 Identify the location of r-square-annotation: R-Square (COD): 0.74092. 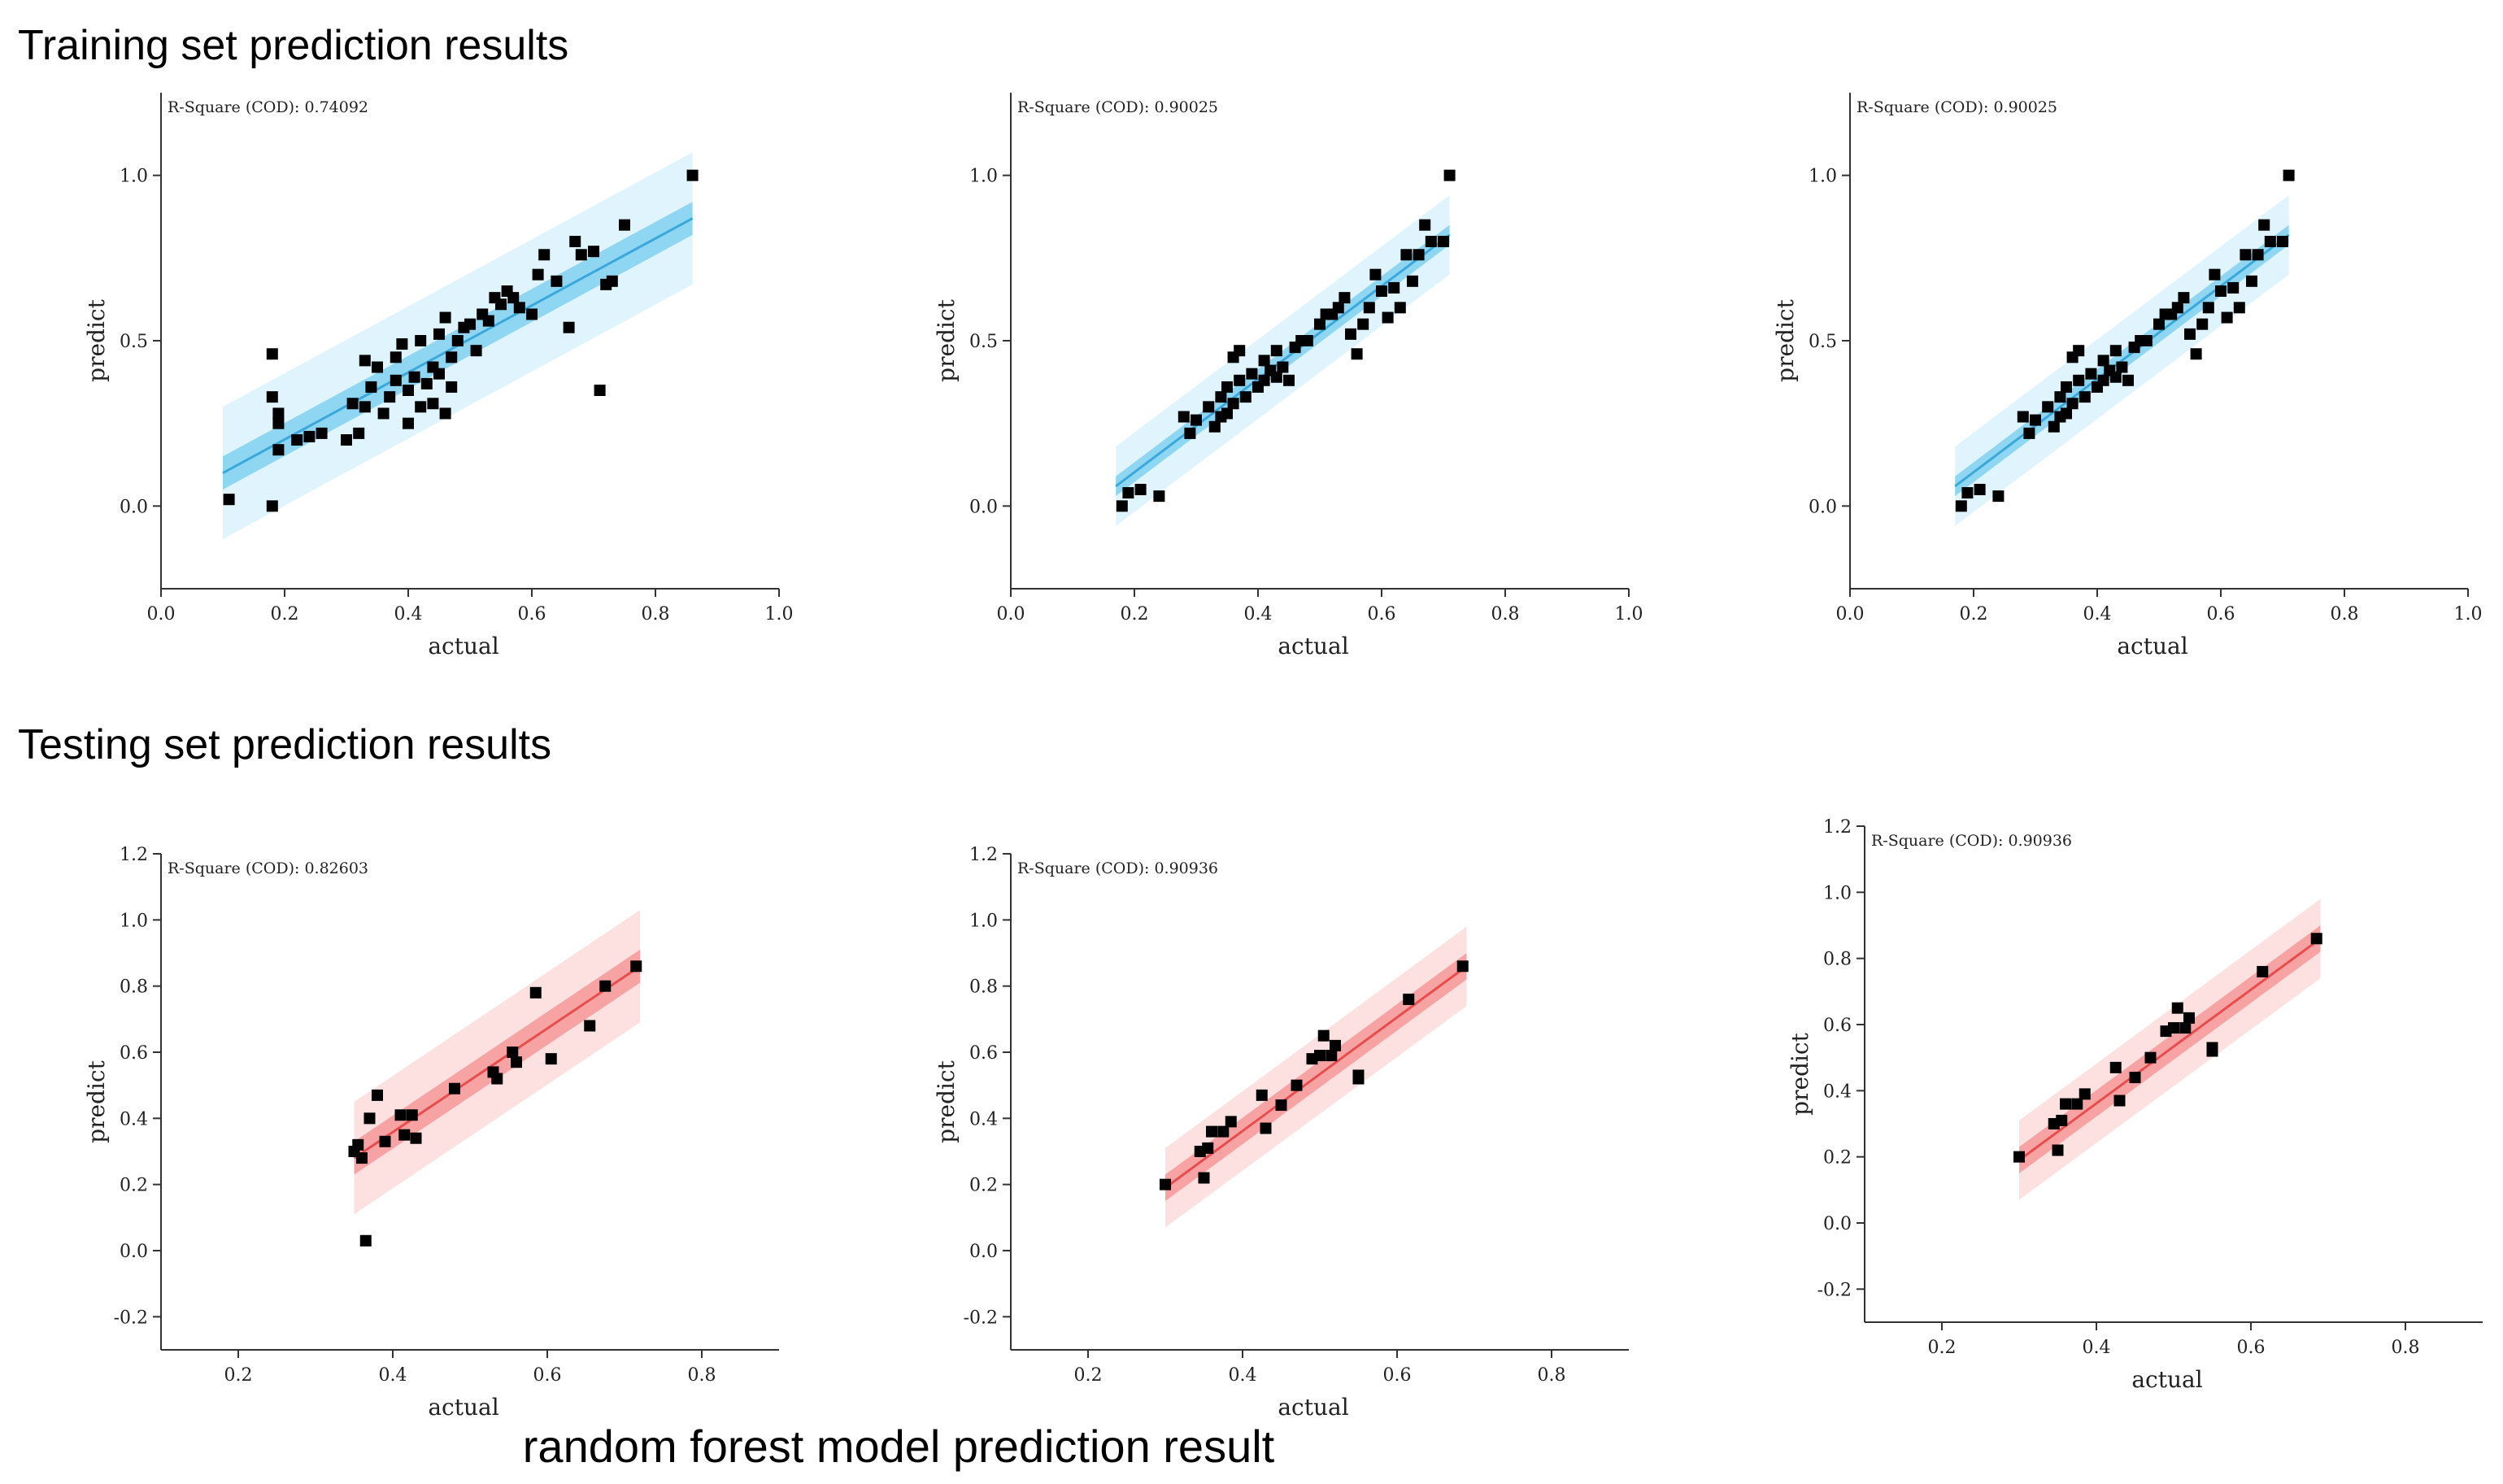
(268, 107).